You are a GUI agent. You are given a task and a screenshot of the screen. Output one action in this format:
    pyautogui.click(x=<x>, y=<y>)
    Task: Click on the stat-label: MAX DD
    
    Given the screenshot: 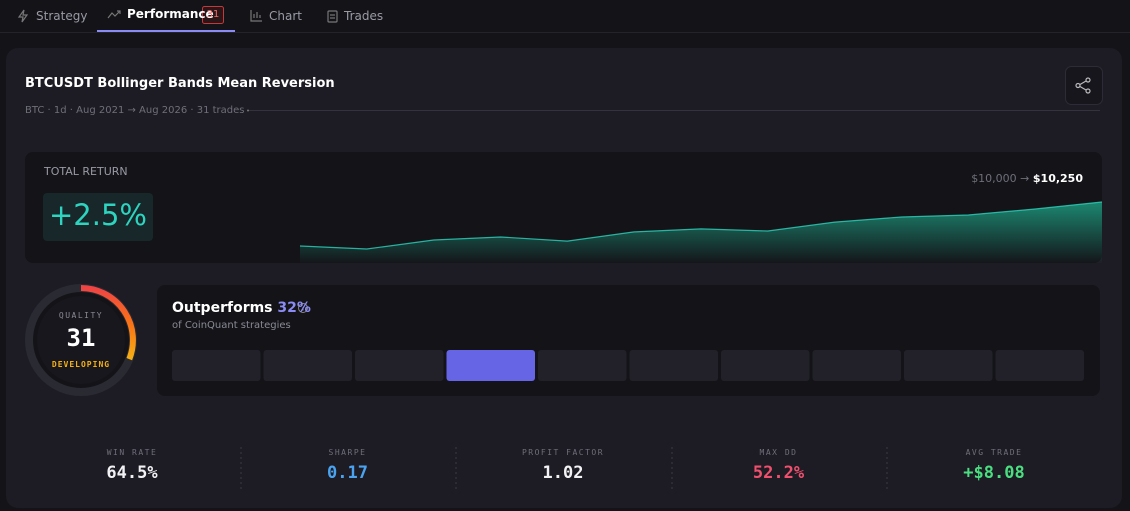 What is the action you would take?
    pyautogui.click(x=778, y=452)
    